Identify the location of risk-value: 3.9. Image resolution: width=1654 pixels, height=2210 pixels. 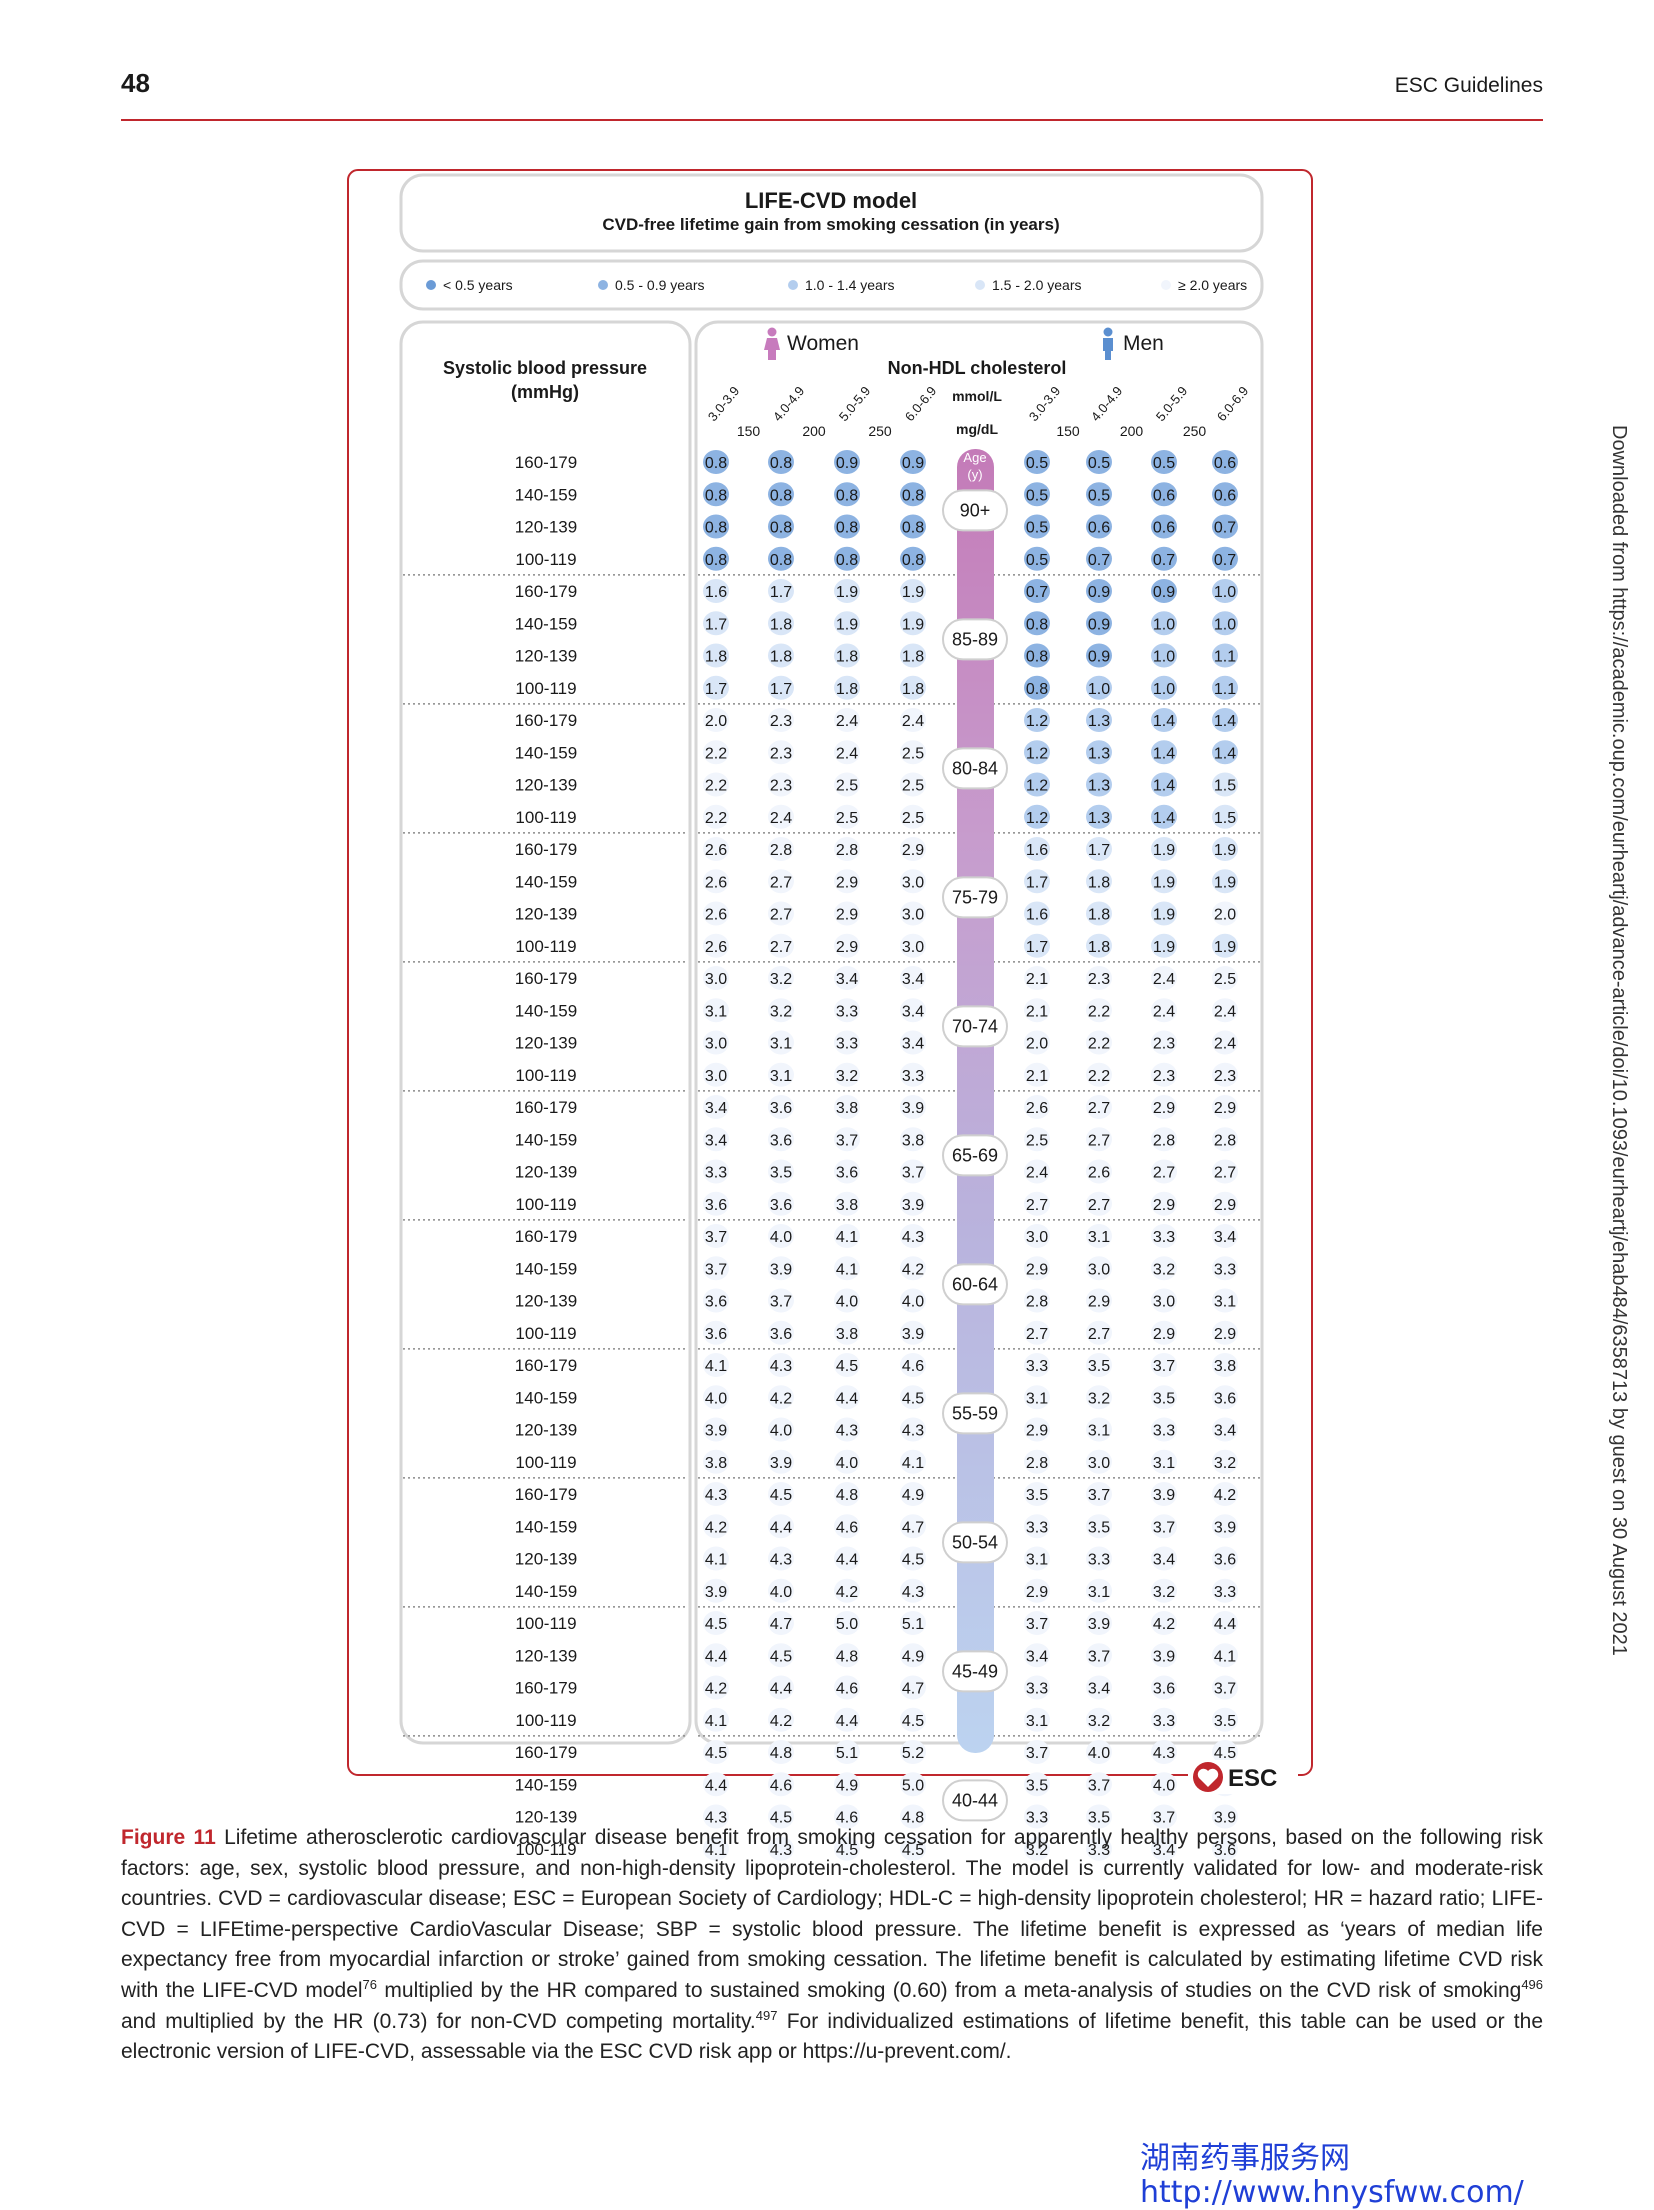
(781, 1269).